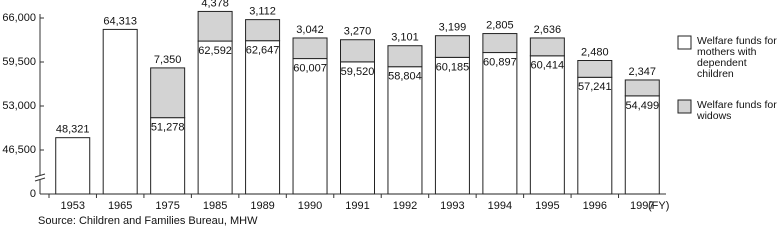 This screenshot has height=240, width=781. I want to click on value-label: 62,592, so click(215, 51).